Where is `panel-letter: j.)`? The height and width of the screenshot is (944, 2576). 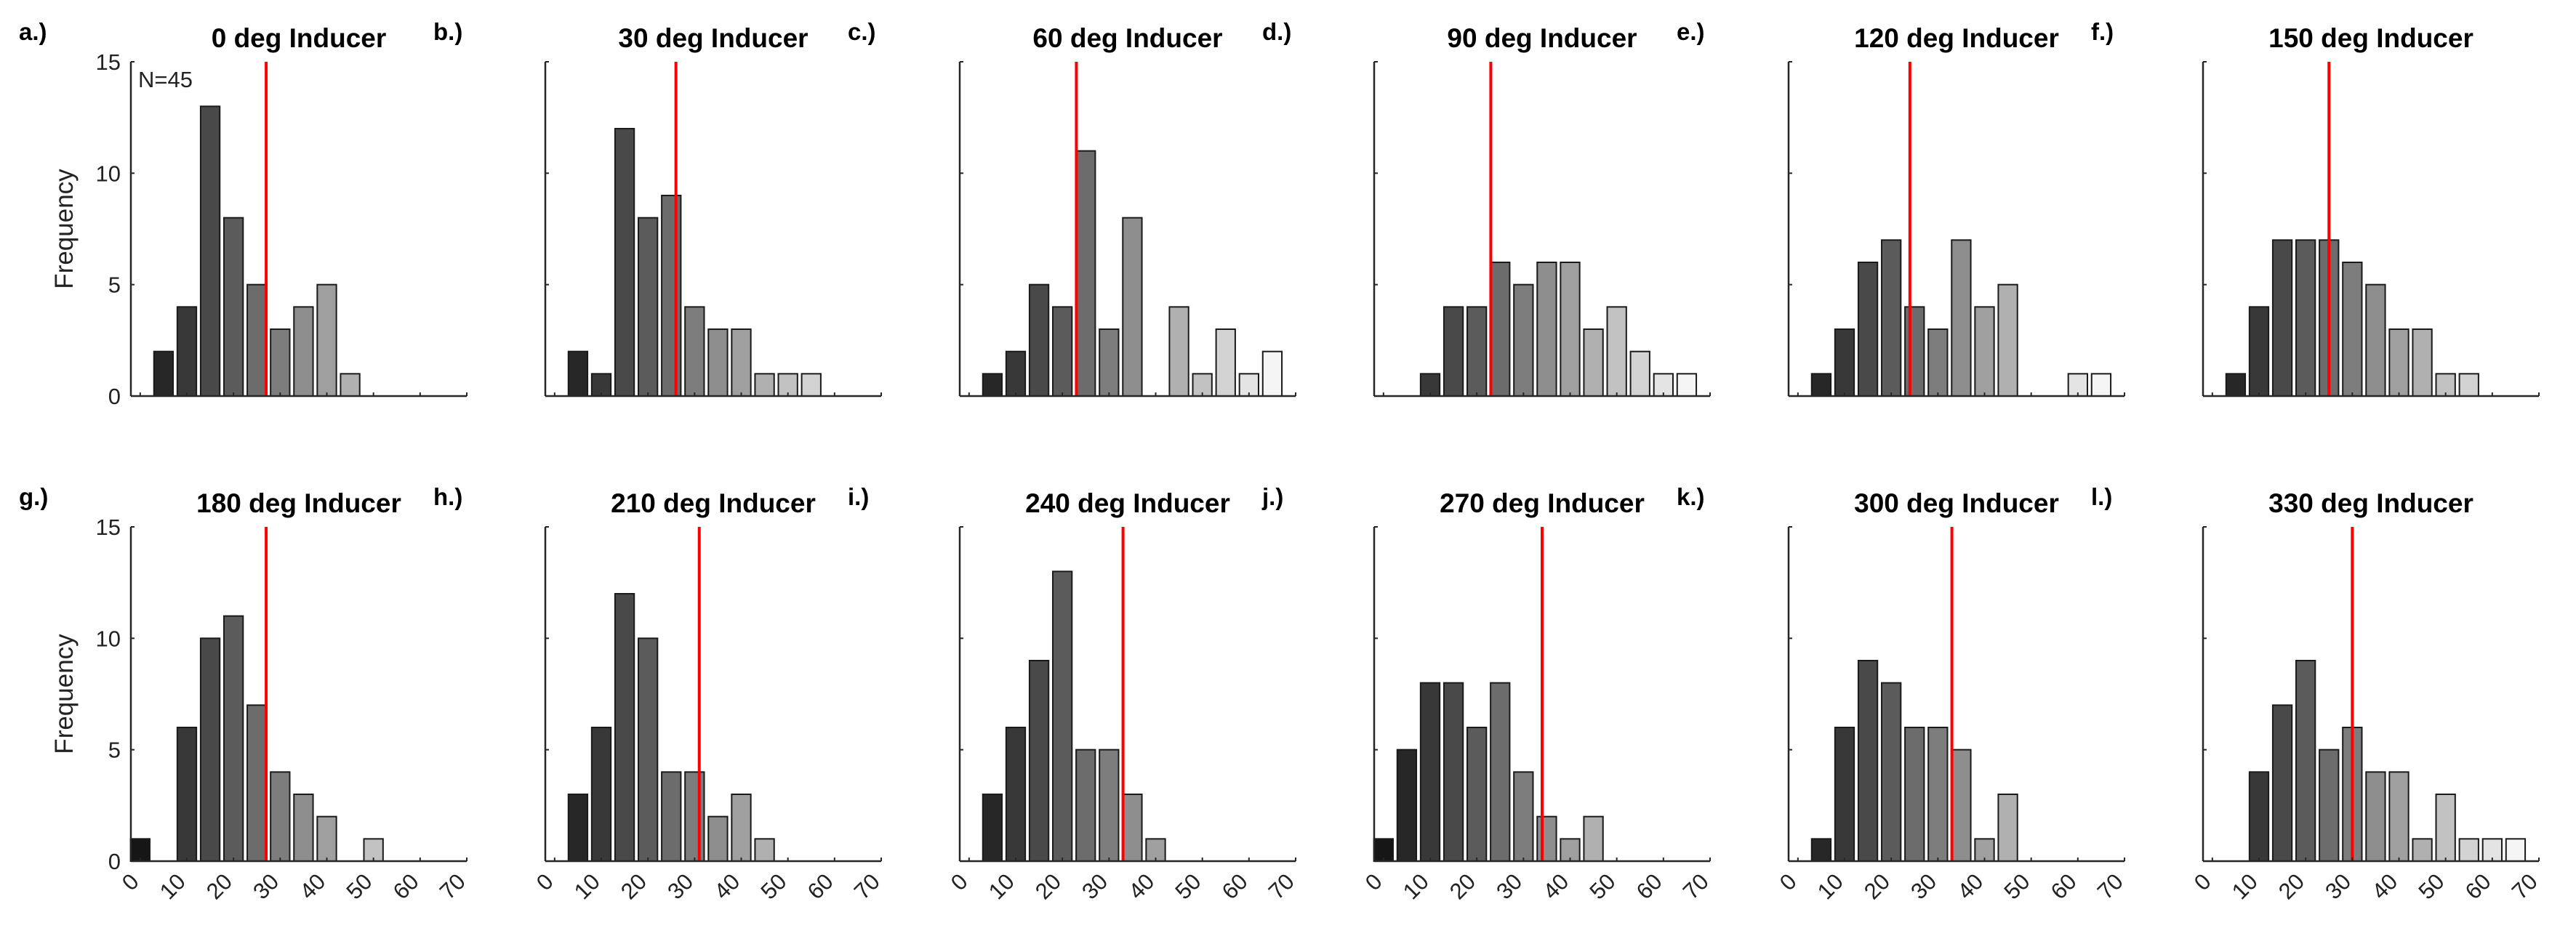 panel-letter: j.) is located at coordinates (1272, 496).